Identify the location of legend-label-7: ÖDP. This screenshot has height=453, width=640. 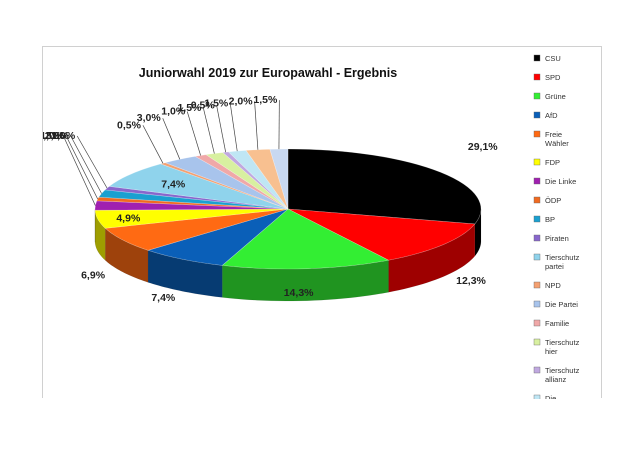
(553, 200).